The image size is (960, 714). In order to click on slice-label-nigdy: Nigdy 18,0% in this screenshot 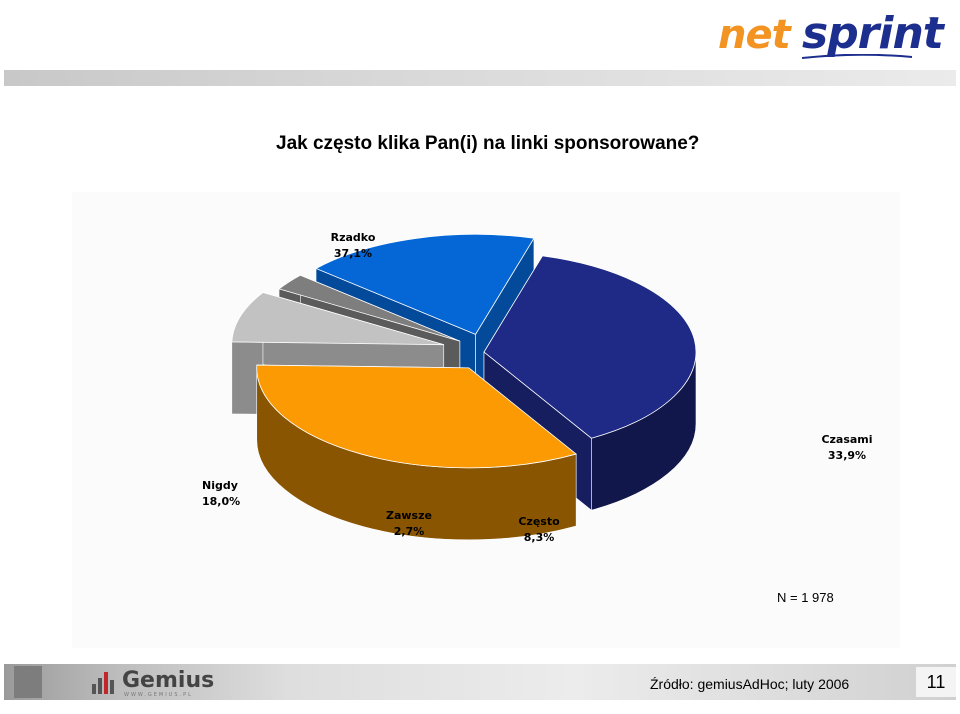, I will do `click(238, 494)`.